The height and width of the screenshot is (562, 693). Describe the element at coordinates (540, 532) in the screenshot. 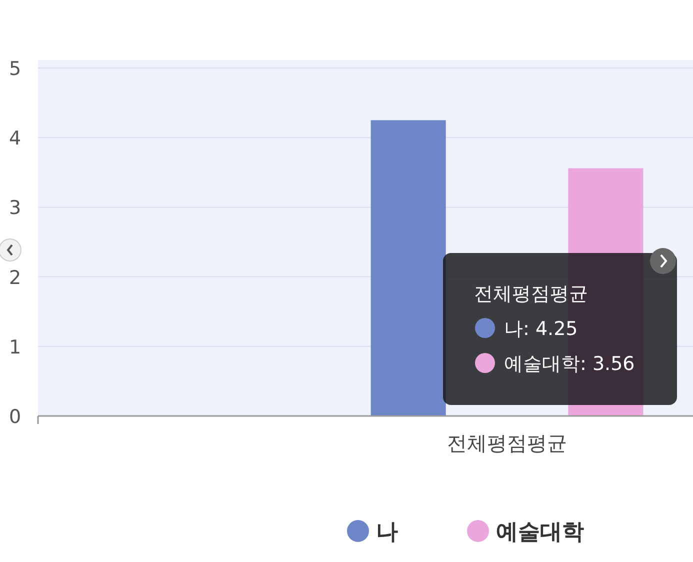

I see `legend-label: 예술대학` at that location.